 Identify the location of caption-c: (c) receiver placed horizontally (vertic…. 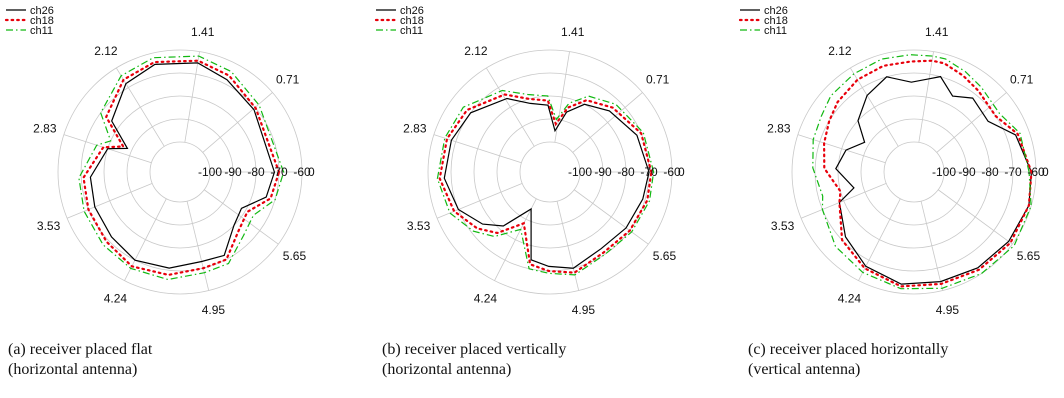
(848, 360).